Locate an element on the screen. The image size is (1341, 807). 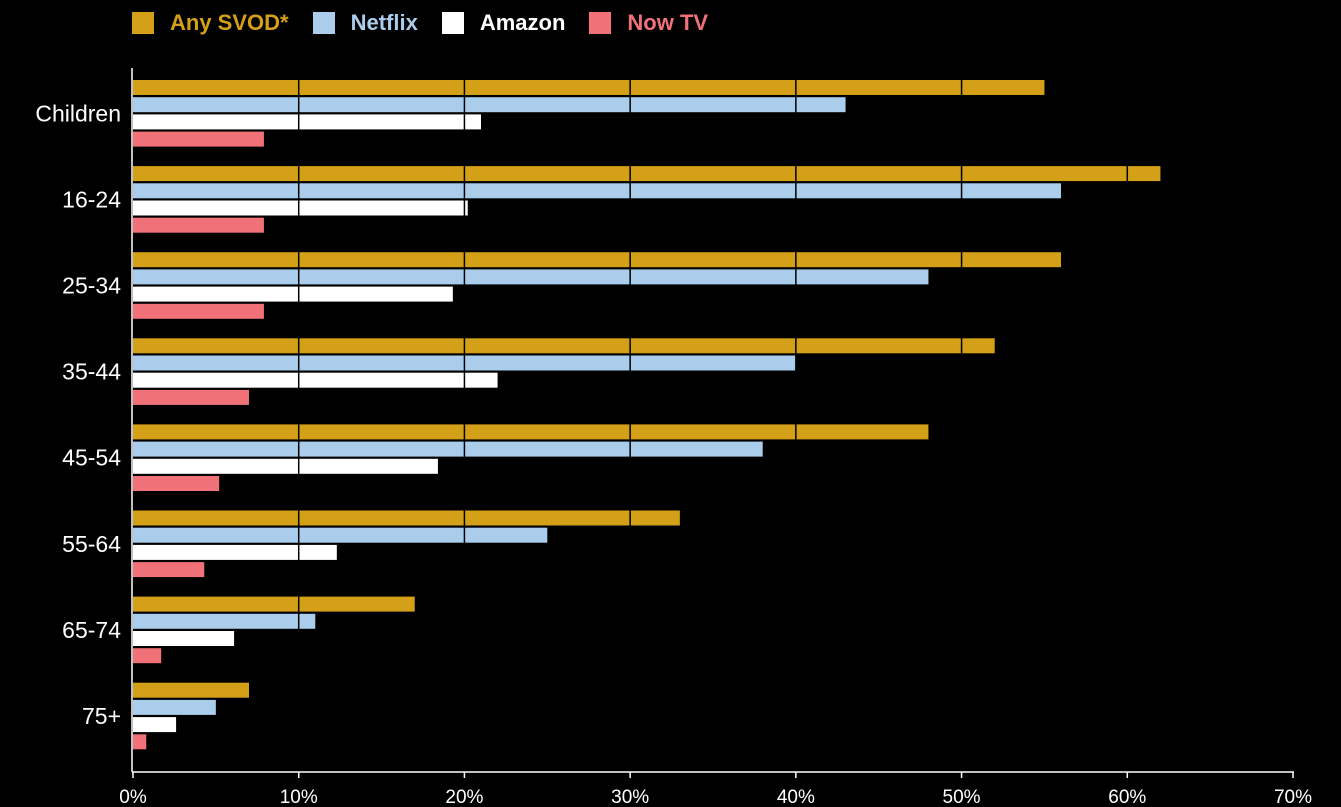
category-label: 65-74 is located at coordinates (91, 630).